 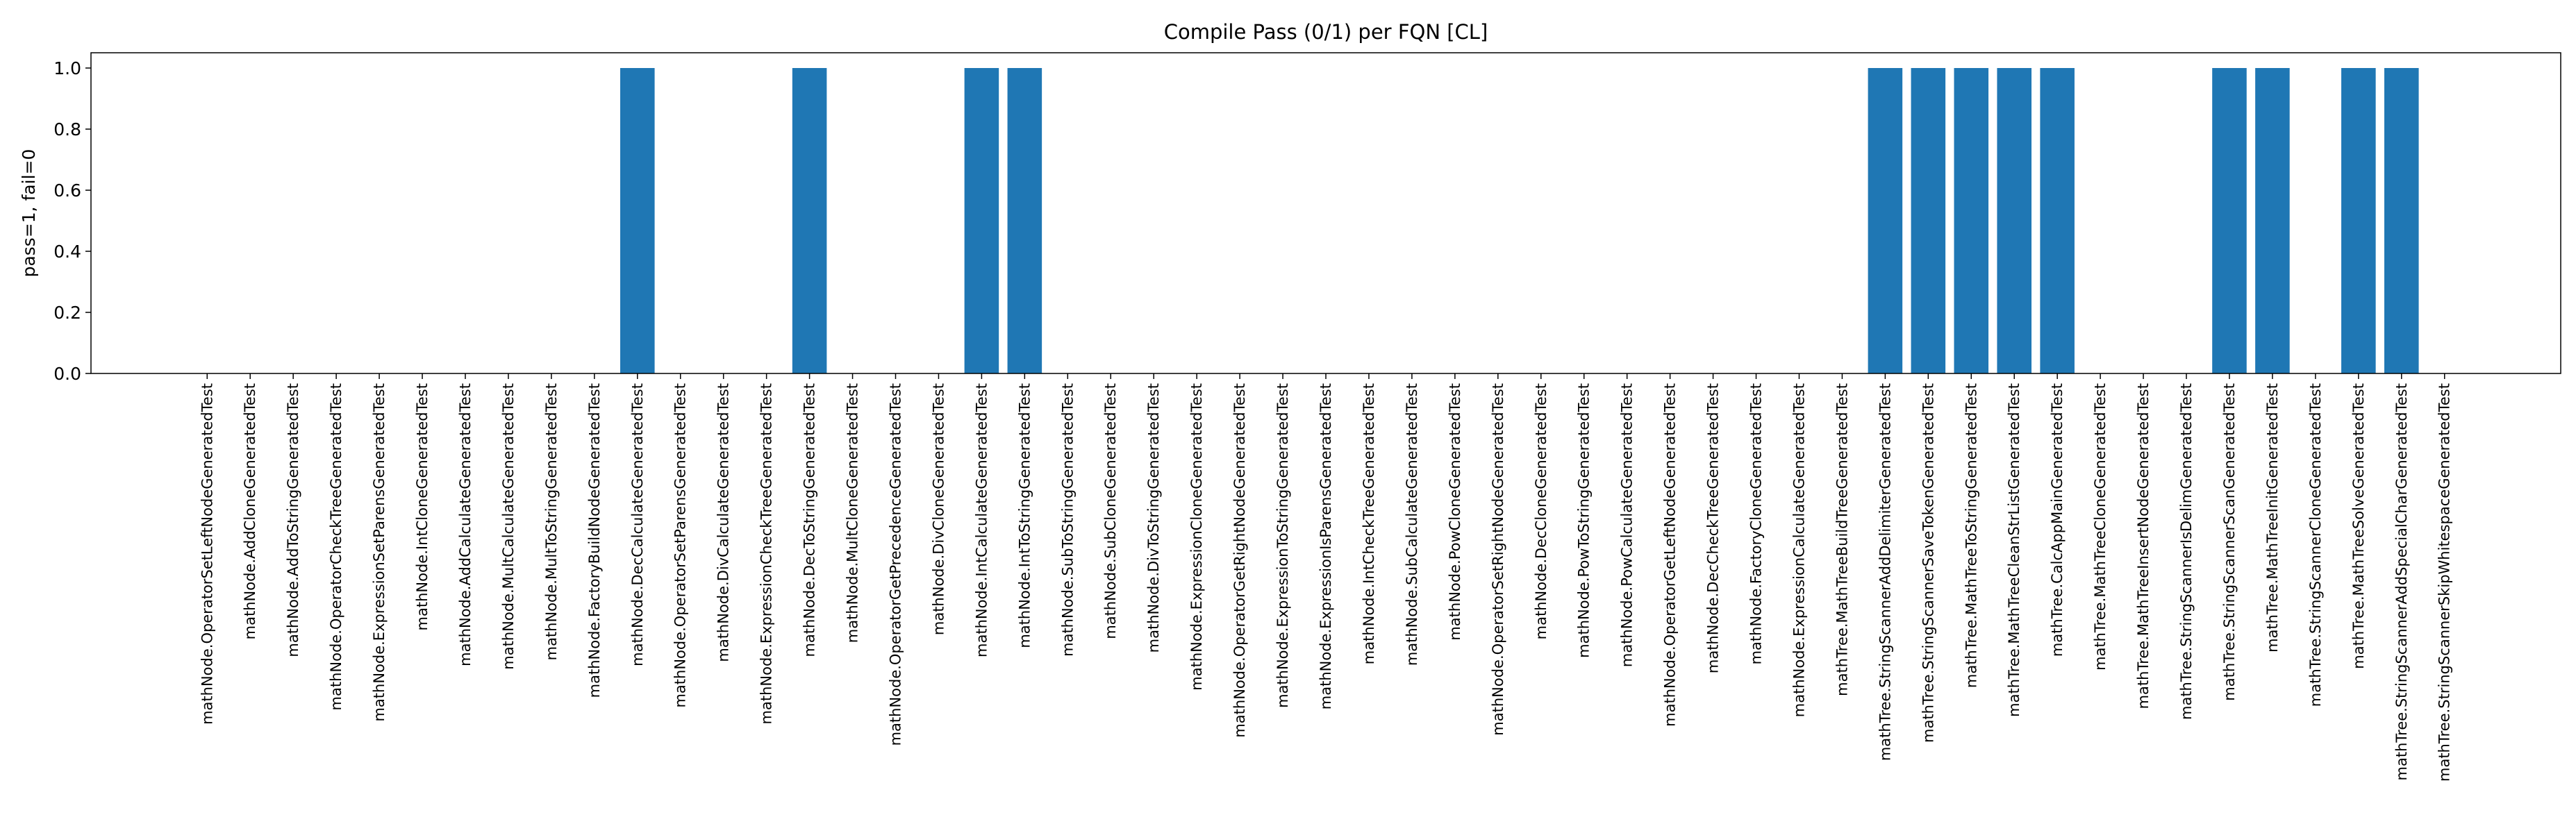 I want to click on x-tick-label: mathNode.MultCalculateGeneratedTest, so click(x=508, y=526).